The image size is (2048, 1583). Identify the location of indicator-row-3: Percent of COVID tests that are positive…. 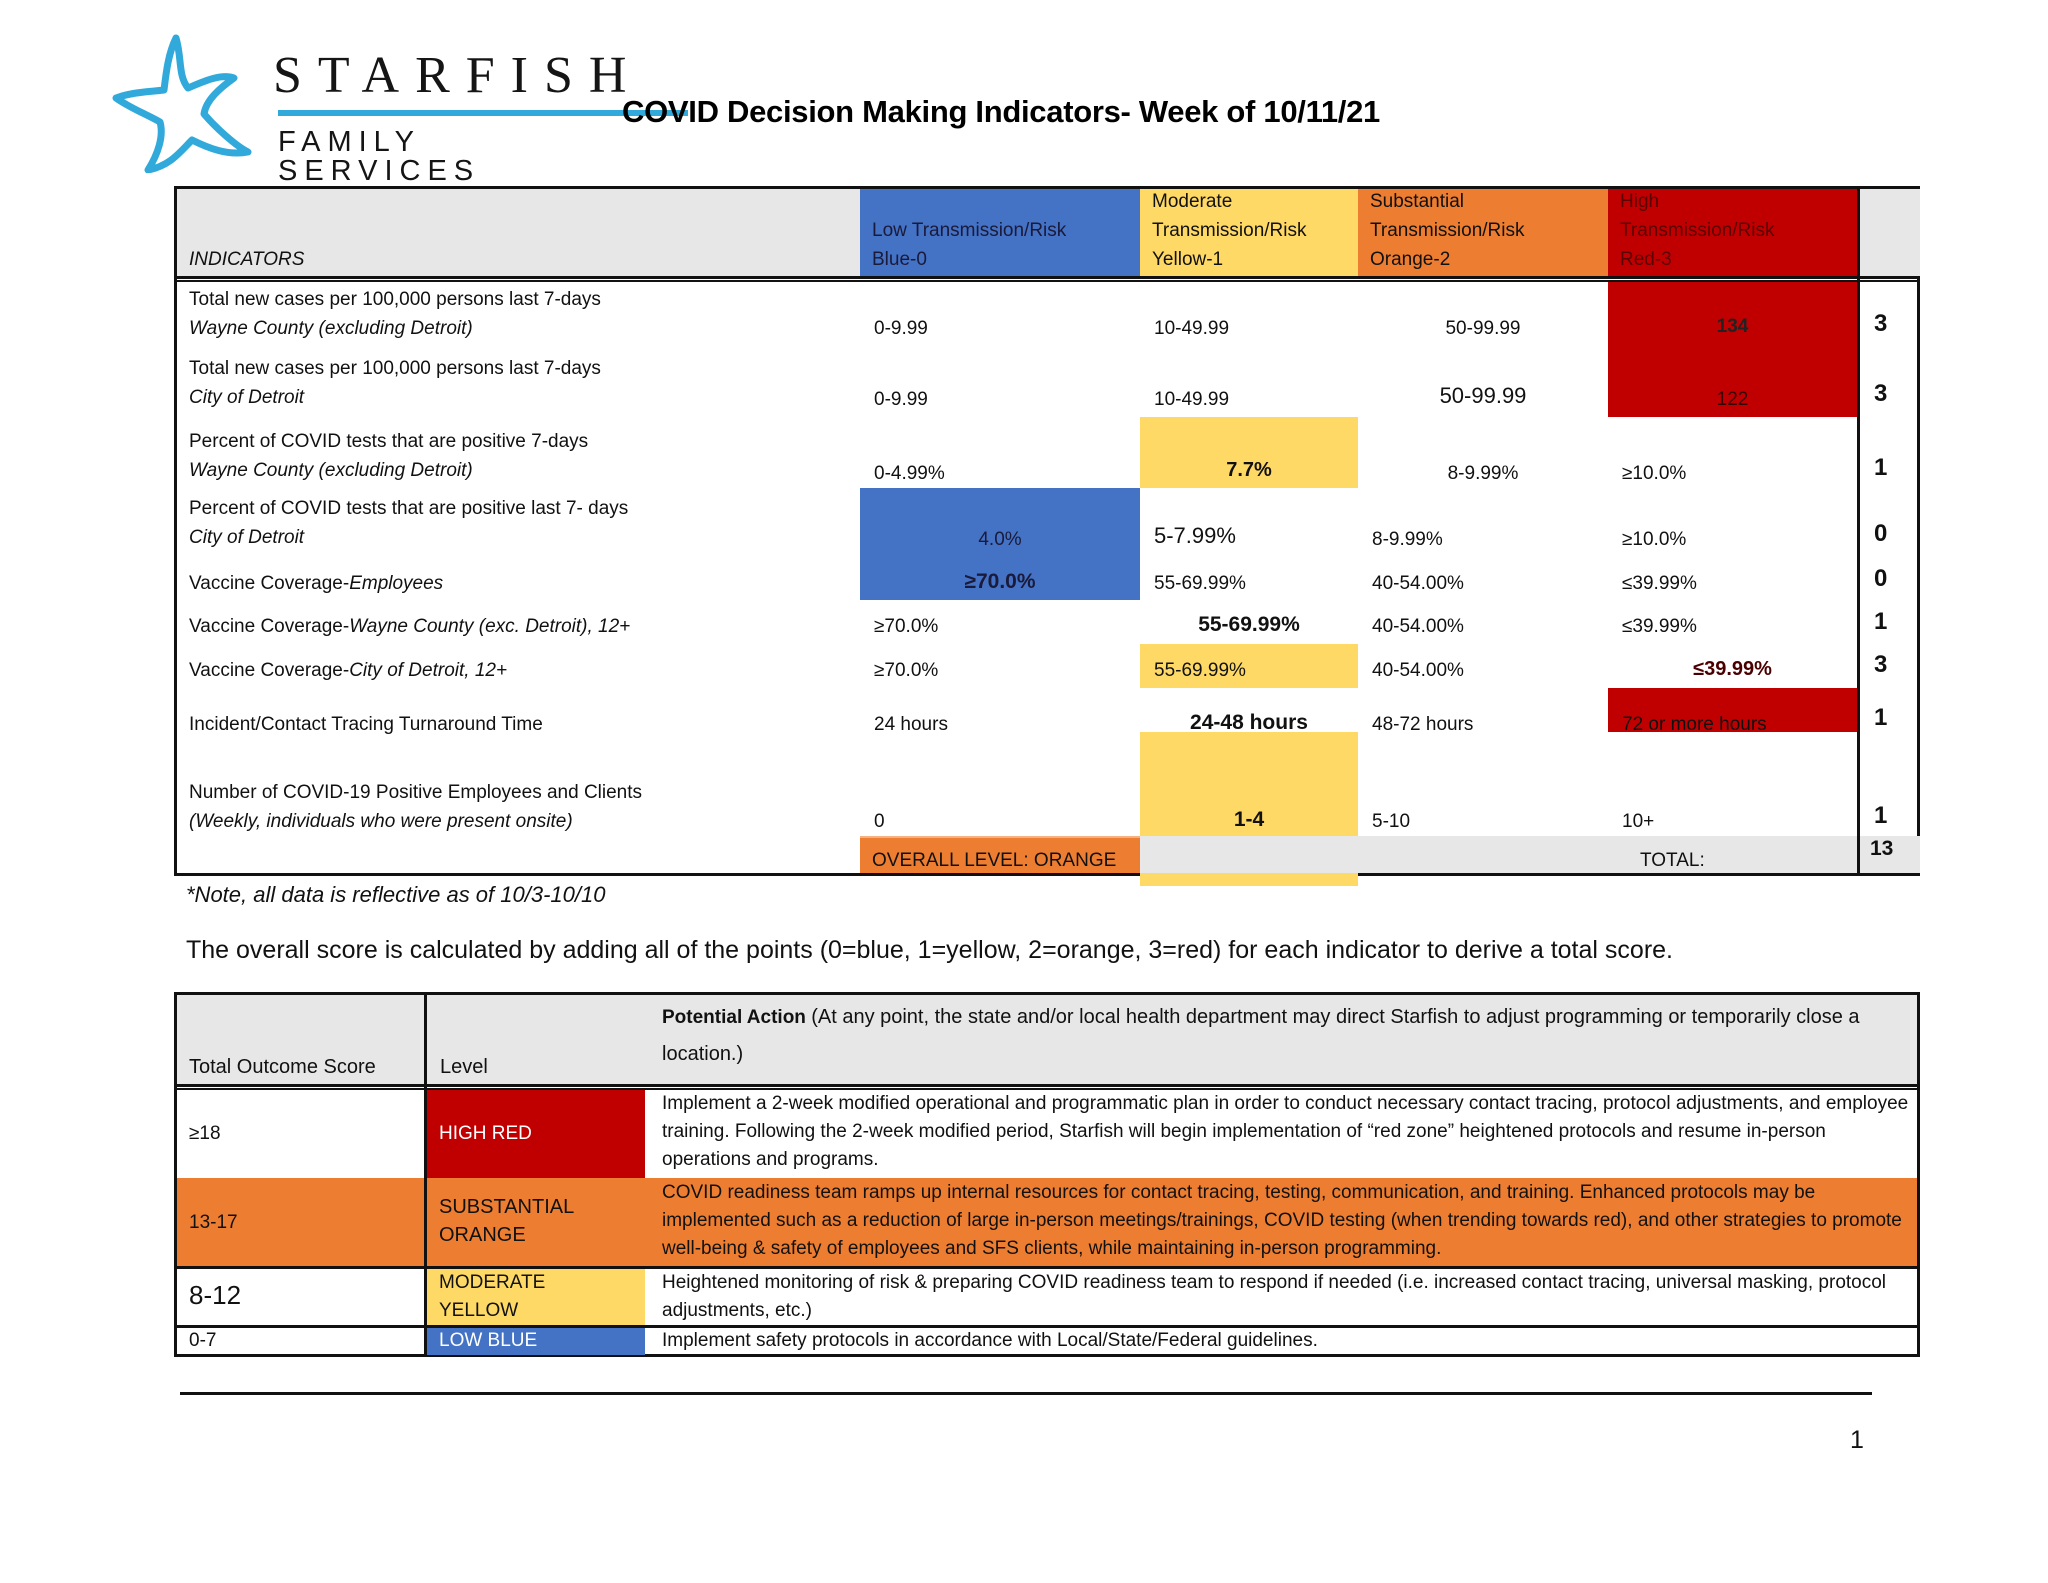
(388, 456).